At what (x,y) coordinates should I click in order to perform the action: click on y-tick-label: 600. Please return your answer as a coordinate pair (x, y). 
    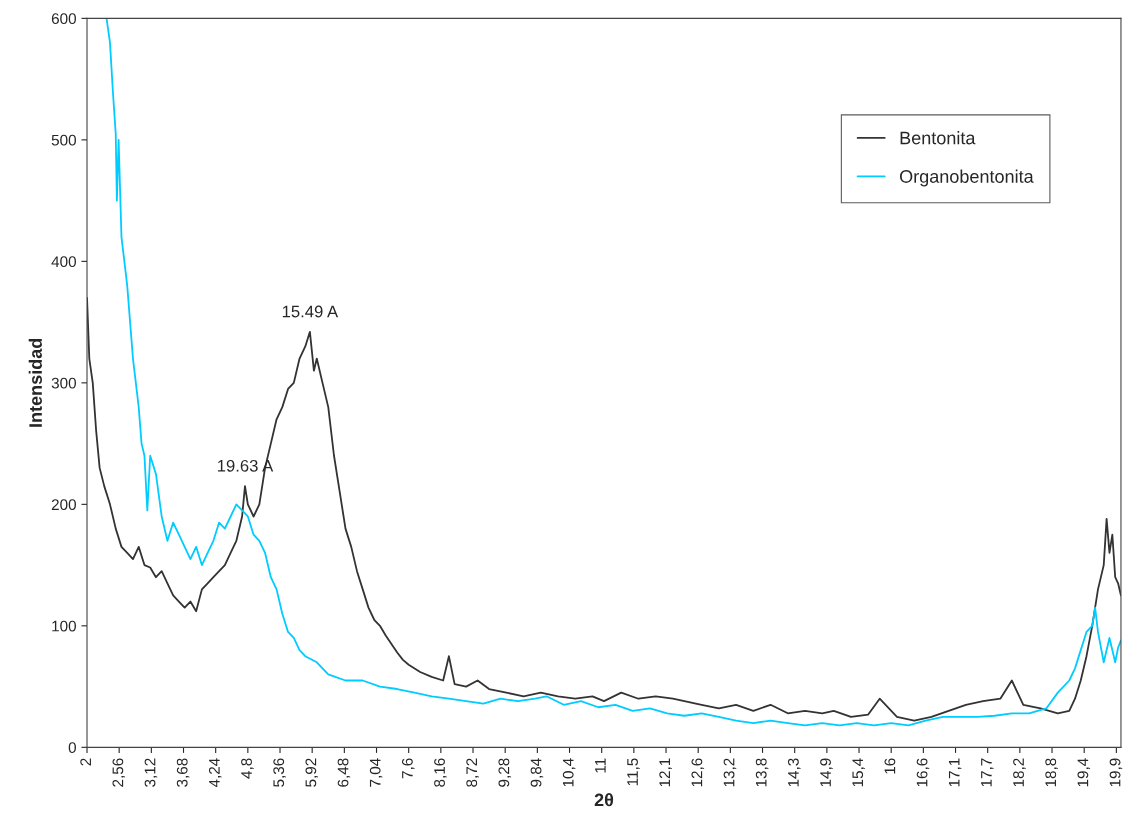
    Looking at the image, I should click on (63, 19).